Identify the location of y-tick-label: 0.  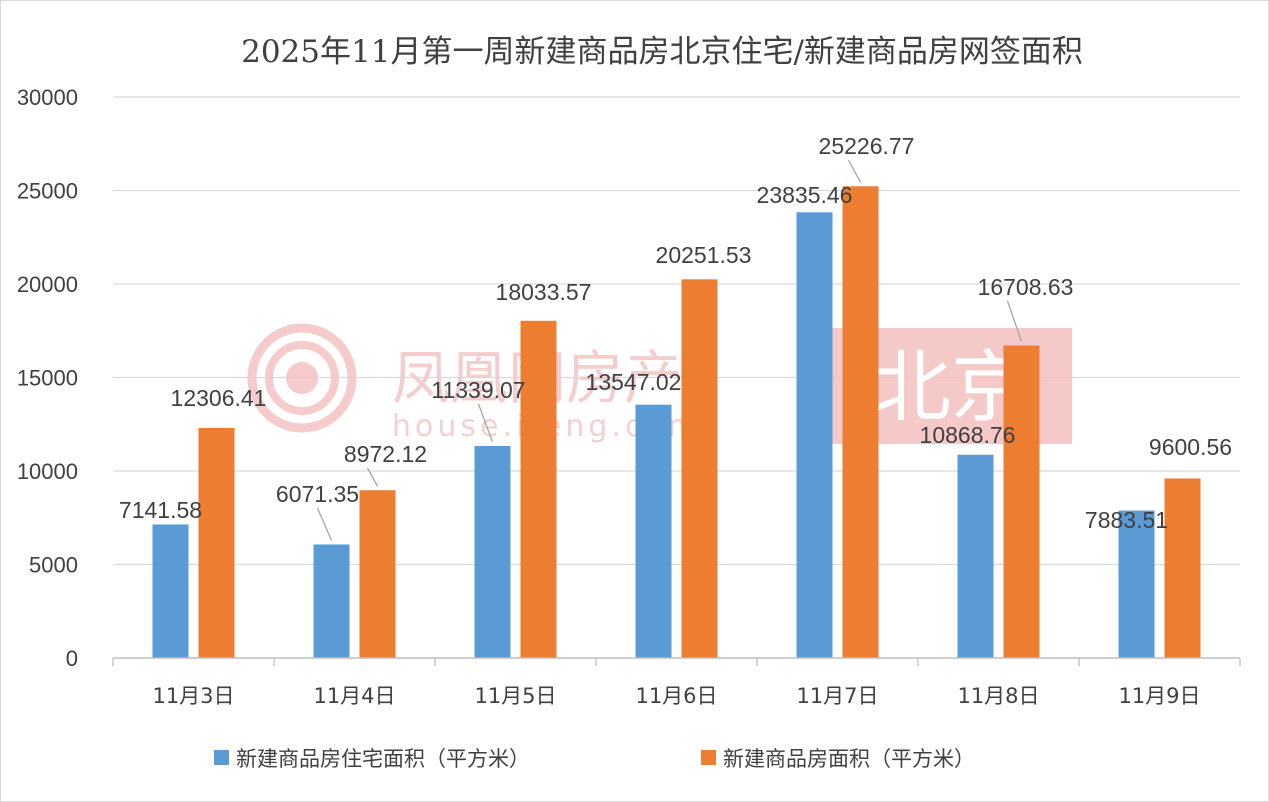
(72, 658).